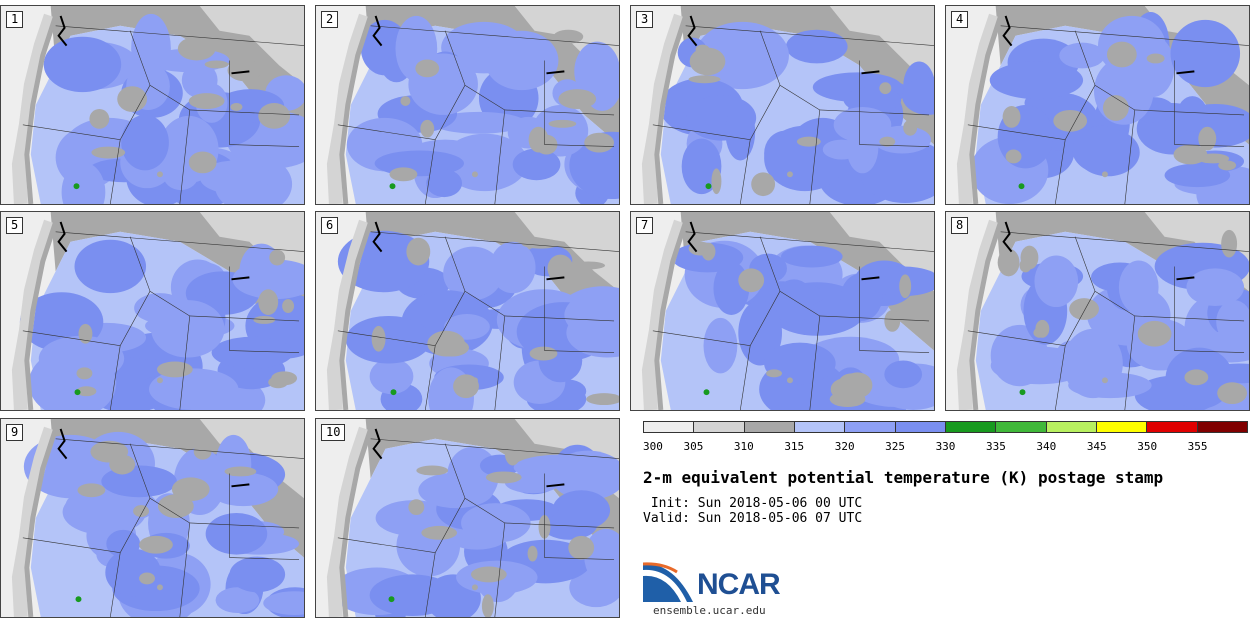 Image resolution: width=1260 pixels, height=619 pixels. I want to click on panel-label: 10, so click(333, 432).